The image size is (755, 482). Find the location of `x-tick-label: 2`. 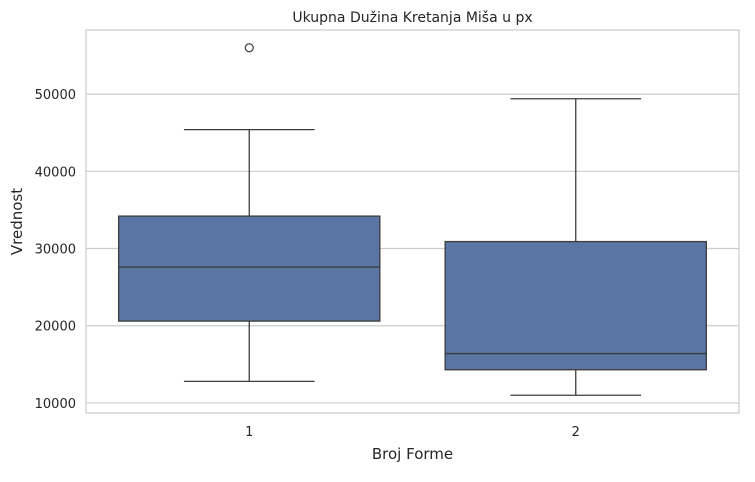

x-tick-label: 2 is located at coordinates (576, 432).